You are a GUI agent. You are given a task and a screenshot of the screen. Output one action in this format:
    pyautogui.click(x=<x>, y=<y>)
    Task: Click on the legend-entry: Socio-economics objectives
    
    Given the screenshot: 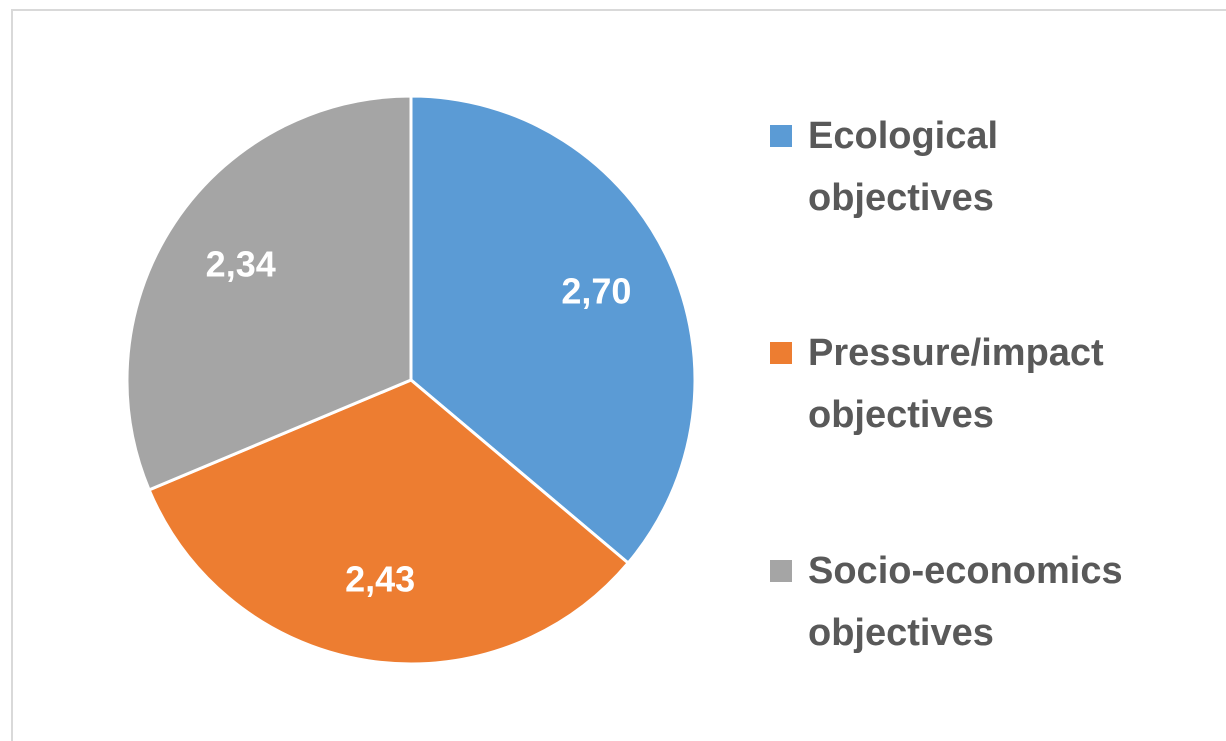 What is the action you would take?
    pyautogui.click(x=980, y=602)
    